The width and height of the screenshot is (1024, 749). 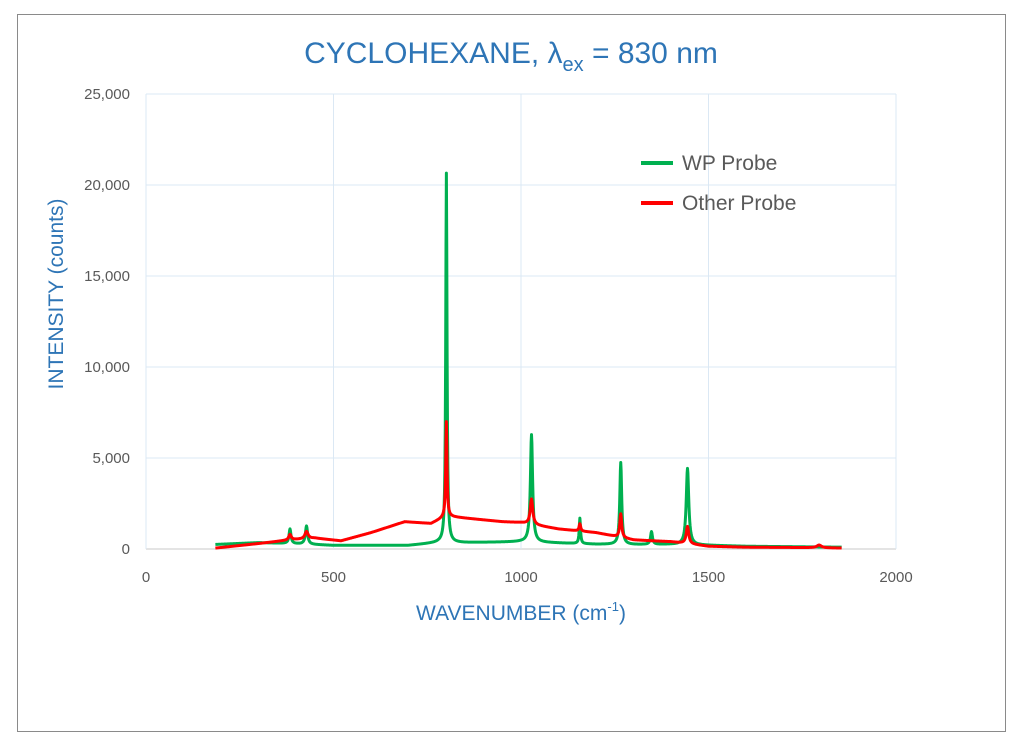 I want to click on chart-title-subscript: ex, so click(x=573, y=65).